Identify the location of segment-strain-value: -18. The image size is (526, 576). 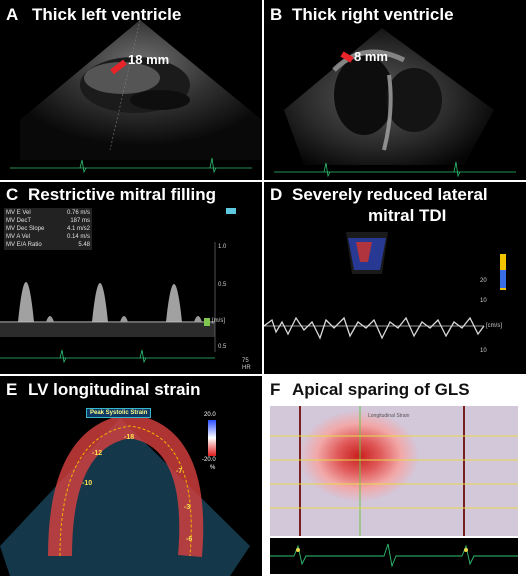
(129, 437).